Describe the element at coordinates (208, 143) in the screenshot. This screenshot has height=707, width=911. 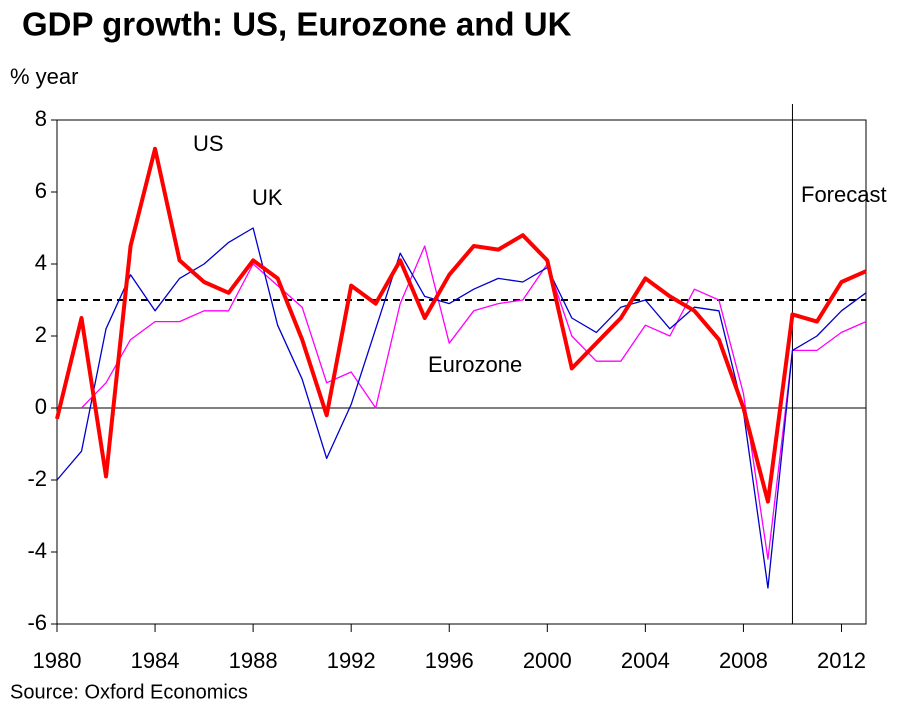
I see `series-label: US` at that location.